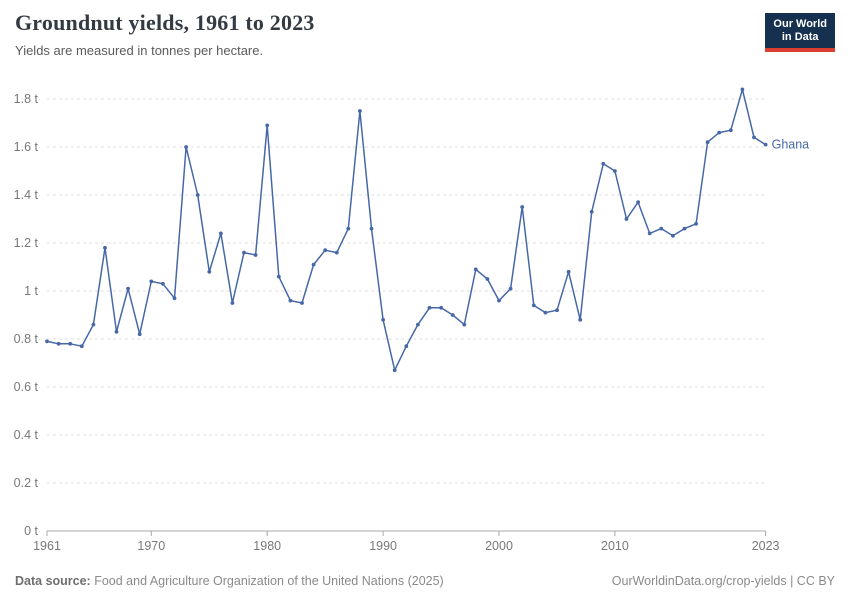  What do you see at coordinates (26, 99) in the screenshot?
I see `y-tick-label: 1.8 t` at bounding box center [26, 99].